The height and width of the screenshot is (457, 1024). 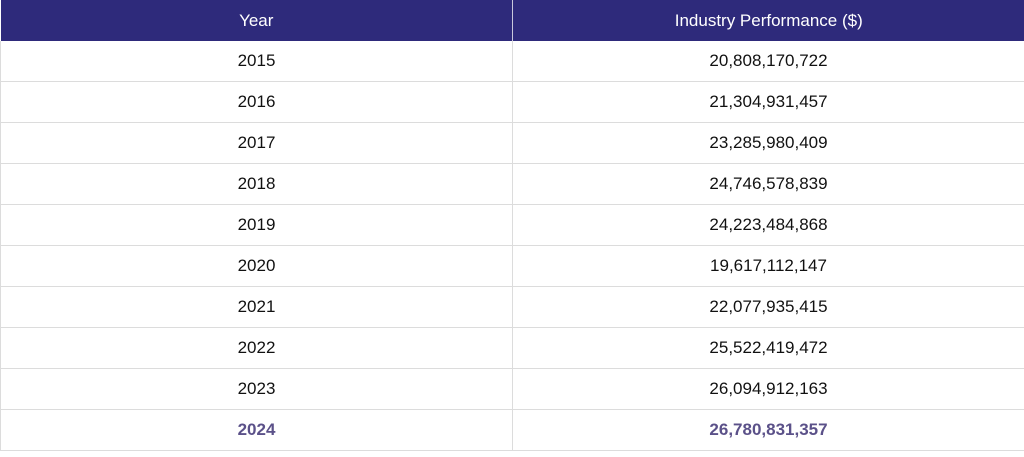 I want to click on performance-cell: 26,780,831,357, so click(x=768, y=430).